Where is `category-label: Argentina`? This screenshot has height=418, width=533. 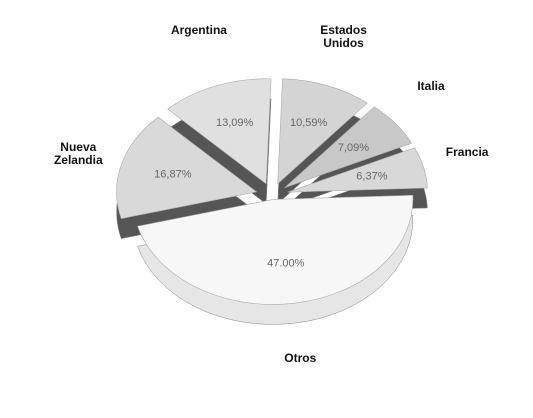
category-label: Argentina is located at coordinates (198, 30).